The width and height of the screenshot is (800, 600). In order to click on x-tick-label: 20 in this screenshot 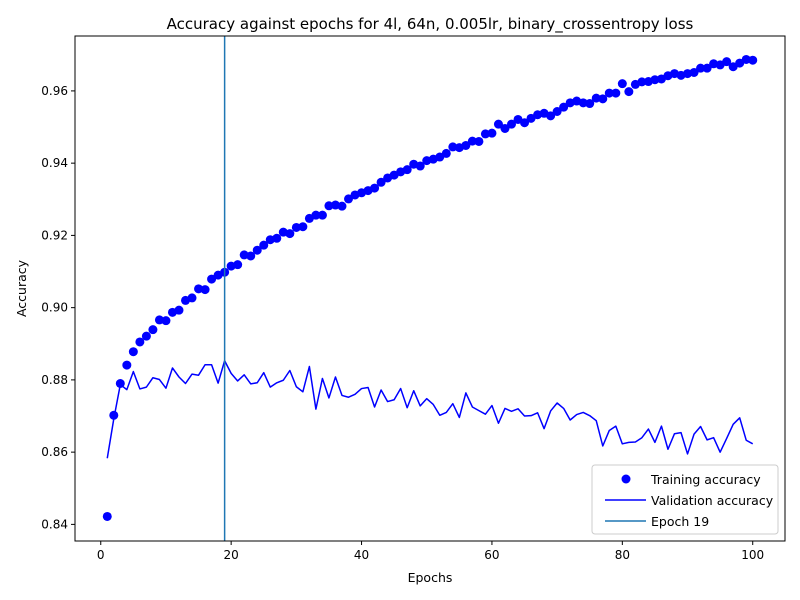, I will do `click(231, 555)`.